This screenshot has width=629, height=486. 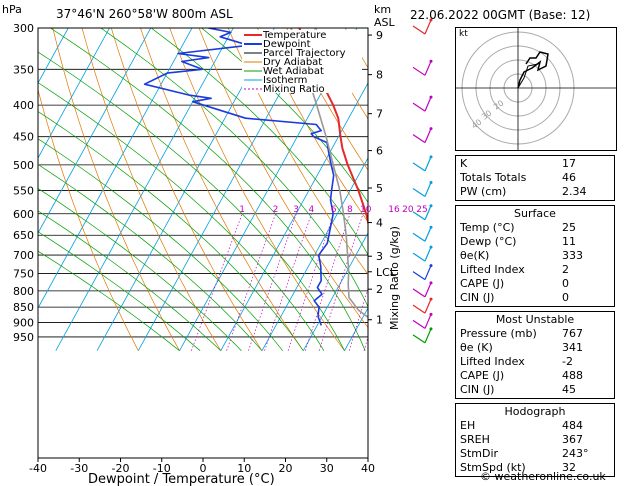 What do you see at coordinates (23, 307) in the screenshot?
I see `pressure-tick-label: 850` at bounding box center [23, 307].